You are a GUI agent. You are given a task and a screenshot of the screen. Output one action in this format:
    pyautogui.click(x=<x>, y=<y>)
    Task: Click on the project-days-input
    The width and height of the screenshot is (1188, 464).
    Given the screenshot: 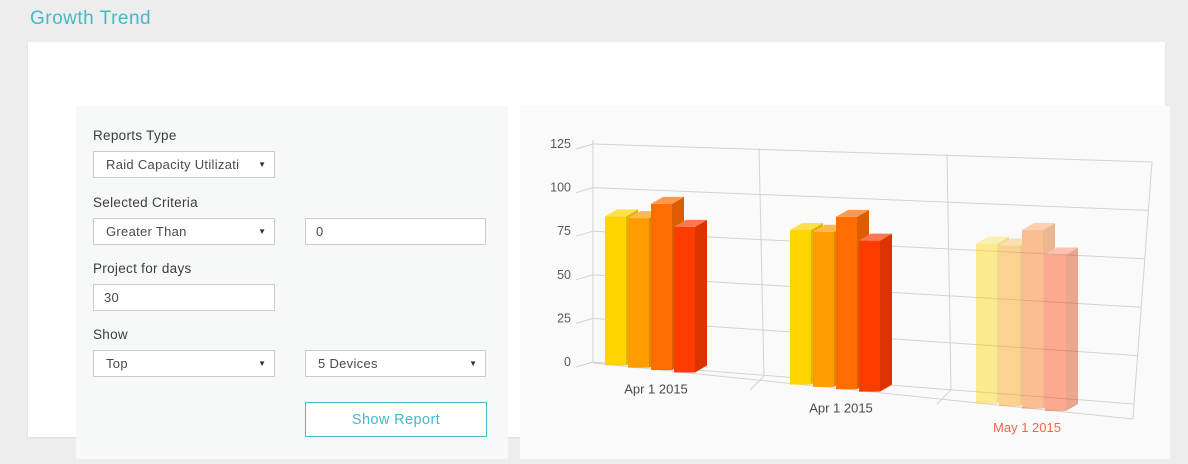 What is the action you would take?
    pyautogui.click(x=184, y=297)
    